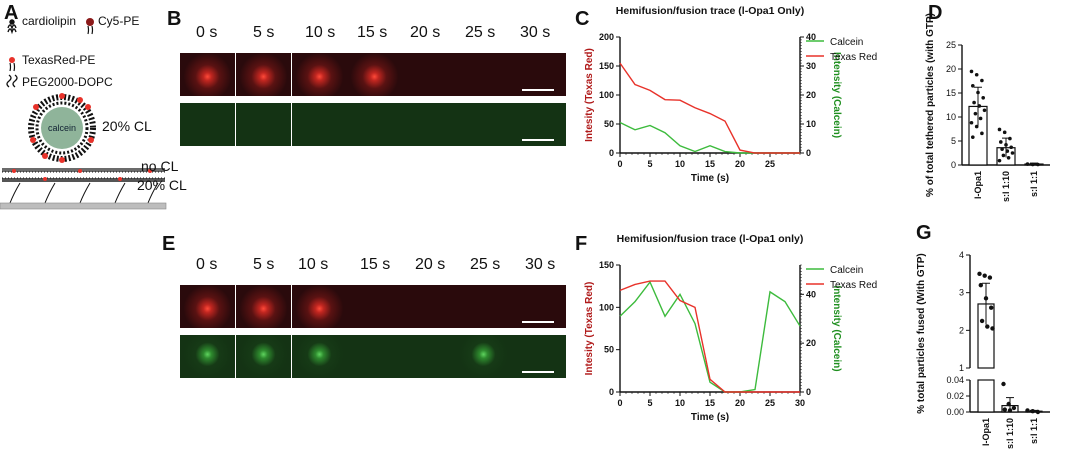 This screenshot has height=451, width=1065. What do you see at coordinates (953, 165) in the screenshot?
I see `y-tick-label: 0` at bounding box center [953, 165].